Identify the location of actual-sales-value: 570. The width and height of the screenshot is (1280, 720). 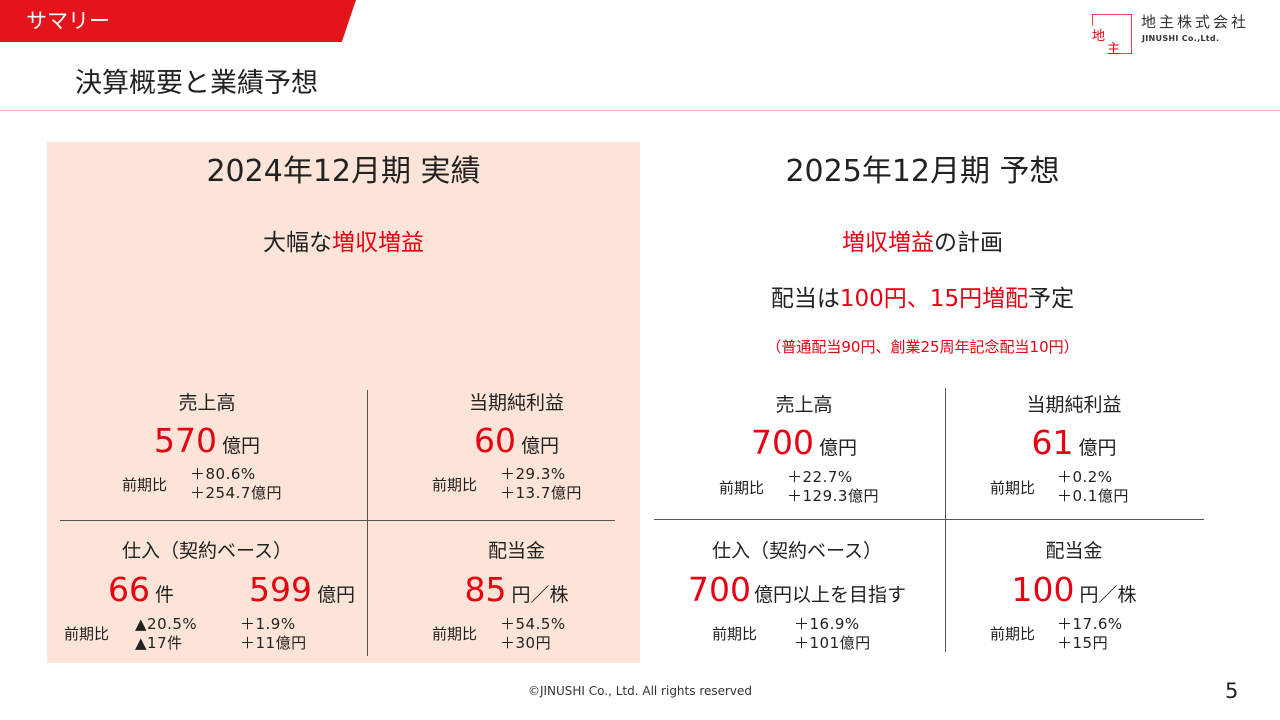
(185, 440).